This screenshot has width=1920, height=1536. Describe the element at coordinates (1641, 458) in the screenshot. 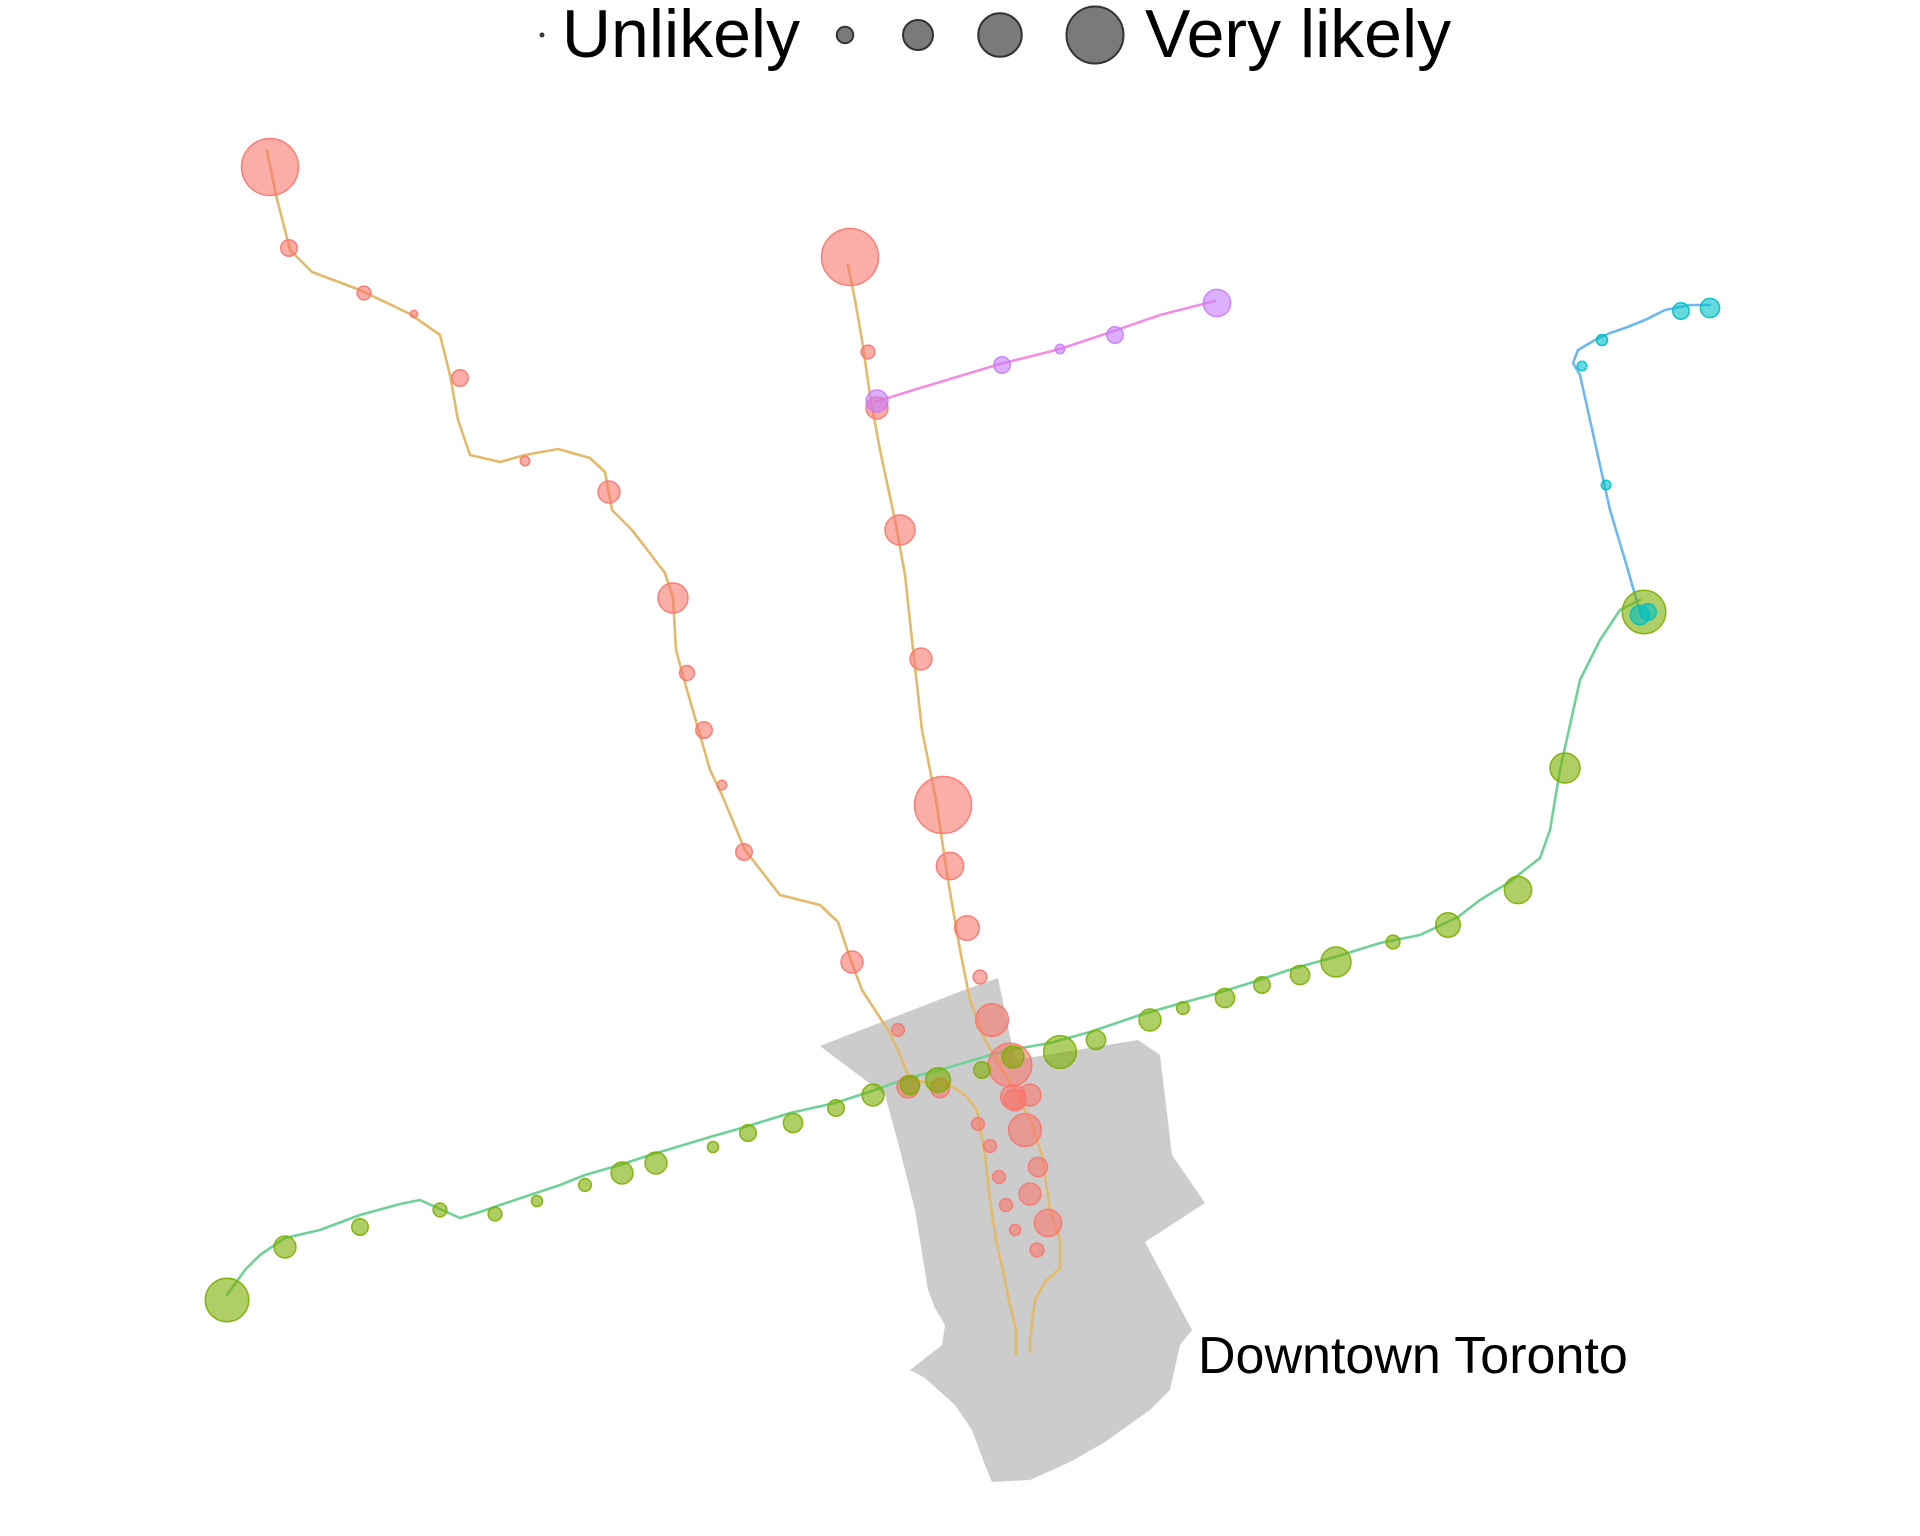

I see `line-3-route` at that location.